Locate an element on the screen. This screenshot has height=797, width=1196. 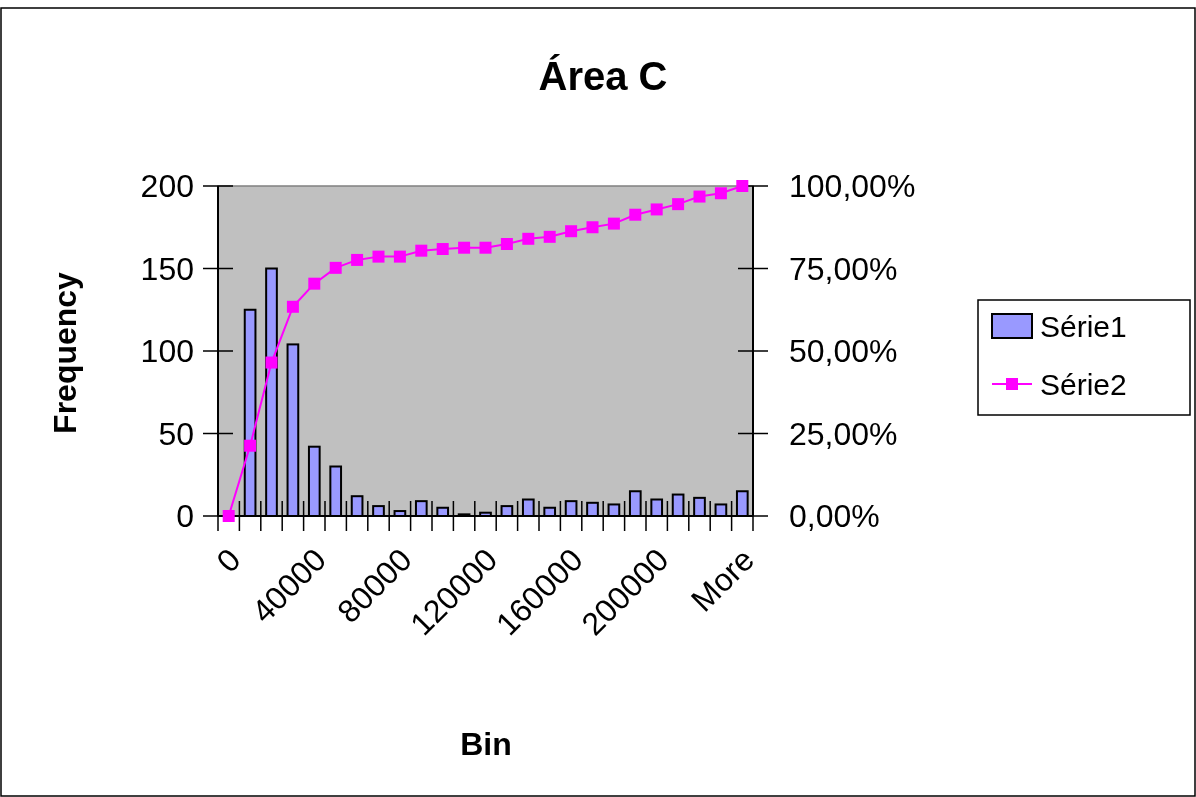
x-tick-label: 0 is located at coordinates (228, 560).